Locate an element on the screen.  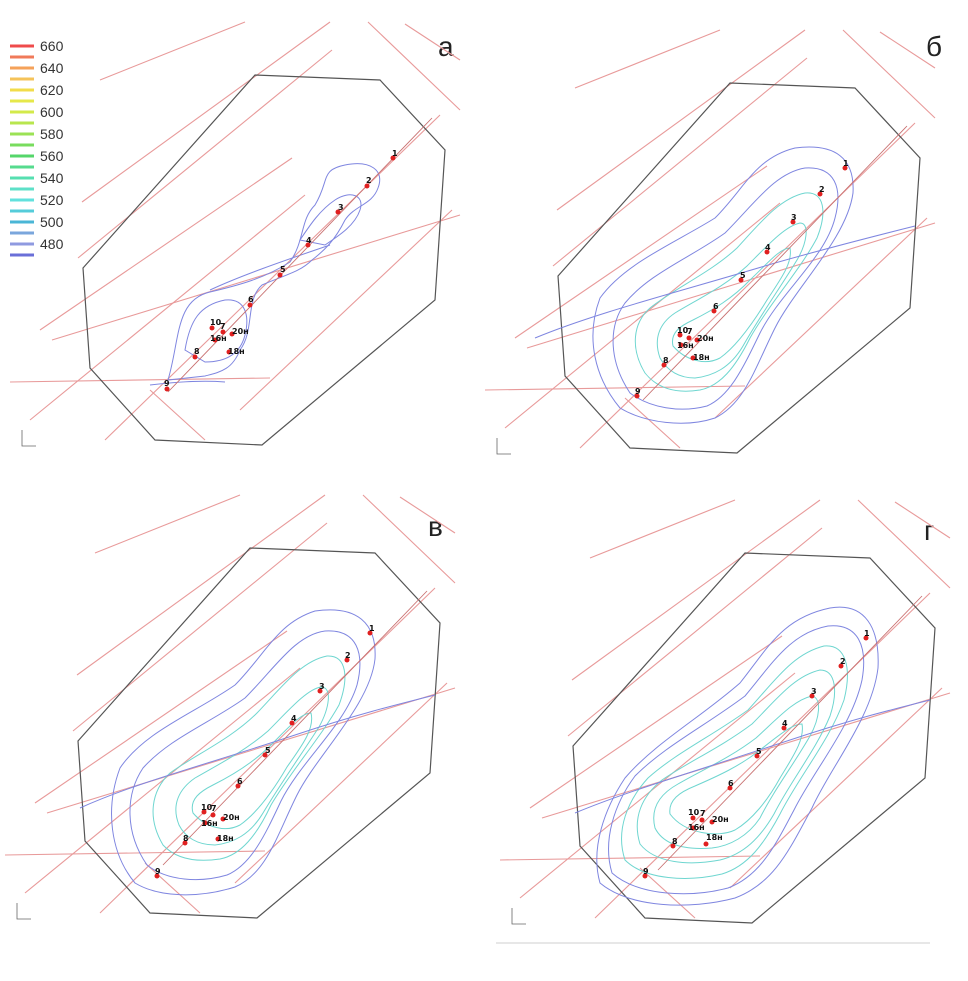
legend-item: 580 is located at coordinates (37, 134).